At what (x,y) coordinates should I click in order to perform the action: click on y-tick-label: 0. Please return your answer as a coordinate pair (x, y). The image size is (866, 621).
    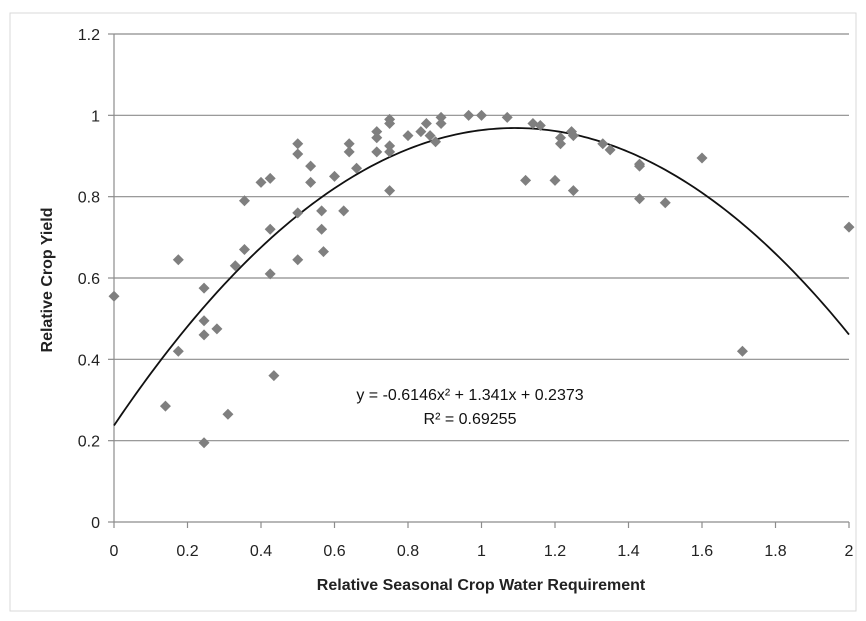
    Looking at the image, I should click on (95, 523).